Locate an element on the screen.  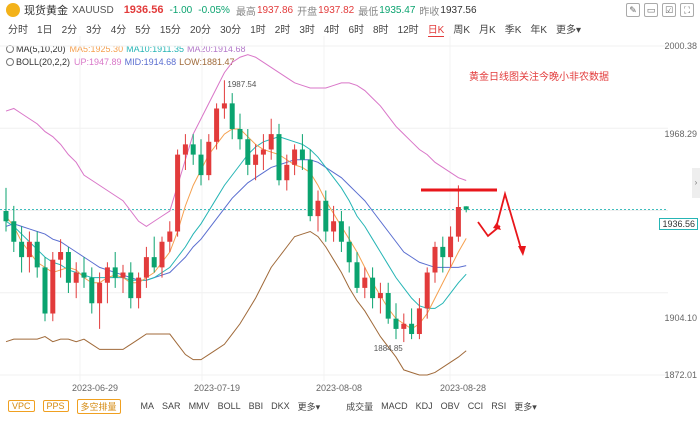
main-ind-ma: MA is located at coordinates (147, 406).